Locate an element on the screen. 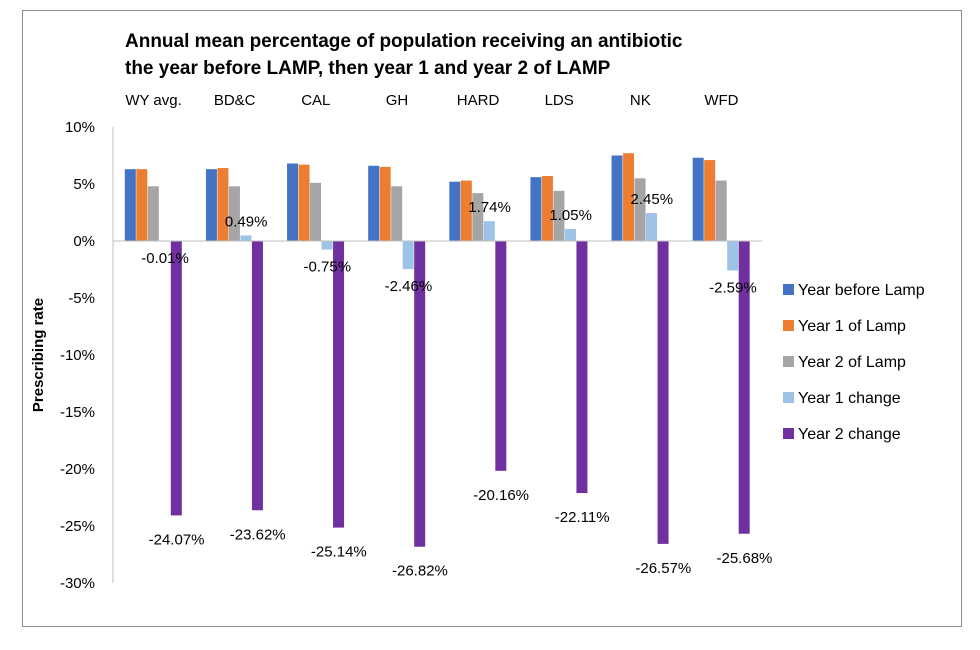 The height and width of the screenshot is (650, 980). legend-label: Year 1 change is located at coordinates (849, 398).